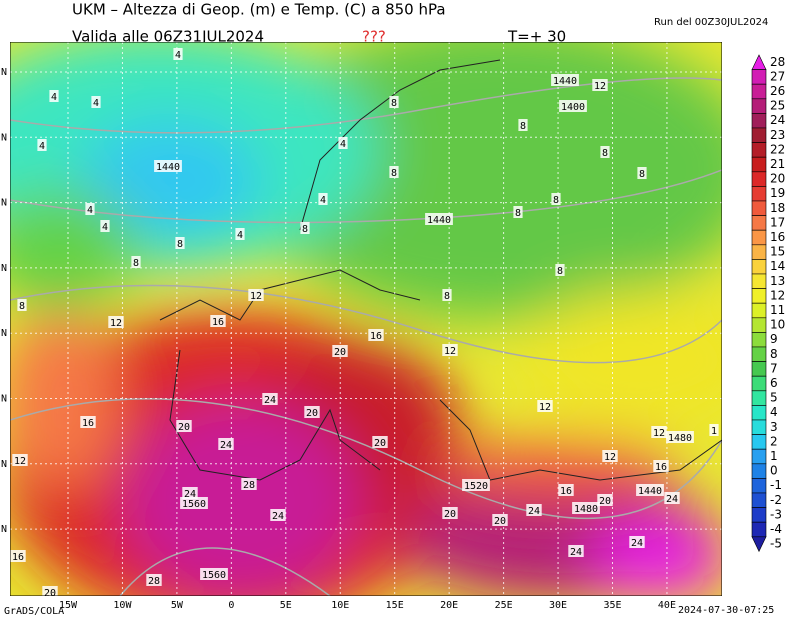  I want to click on valid-time: Valida alle 06Z31JUL2024, so click(168, 37).